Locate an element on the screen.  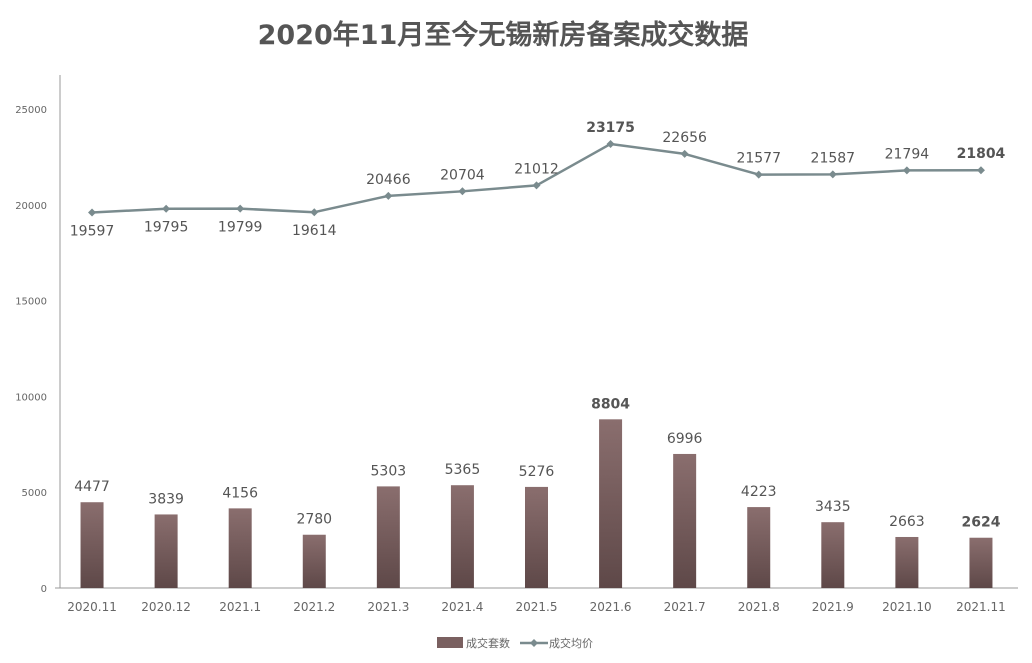
bar-data-label: 8804 is located at coordinates (610, 404).